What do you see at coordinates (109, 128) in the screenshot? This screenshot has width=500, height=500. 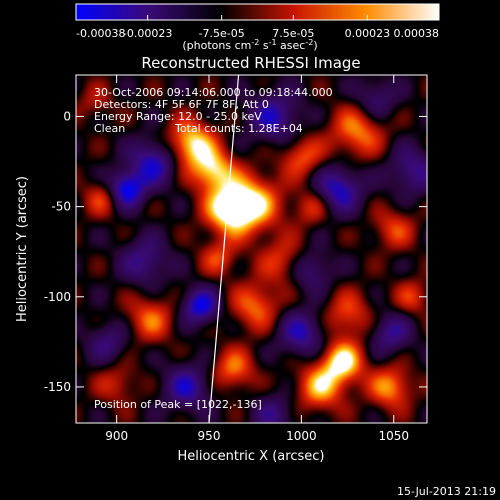 I see `annotation-clean: Clean` at bounding box center [109, 128].